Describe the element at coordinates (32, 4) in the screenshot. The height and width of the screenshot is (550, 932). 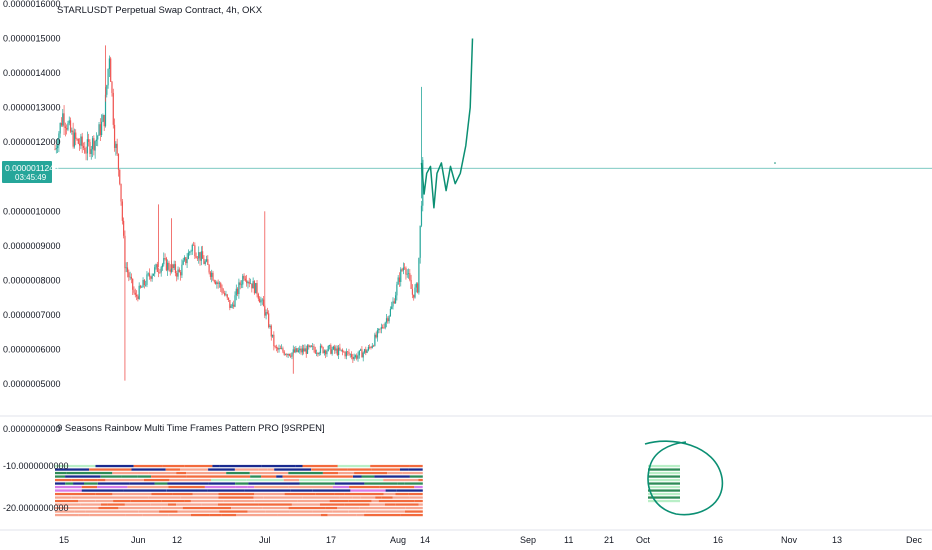
I see `price-axis-label: 0.0000016000` at that location.